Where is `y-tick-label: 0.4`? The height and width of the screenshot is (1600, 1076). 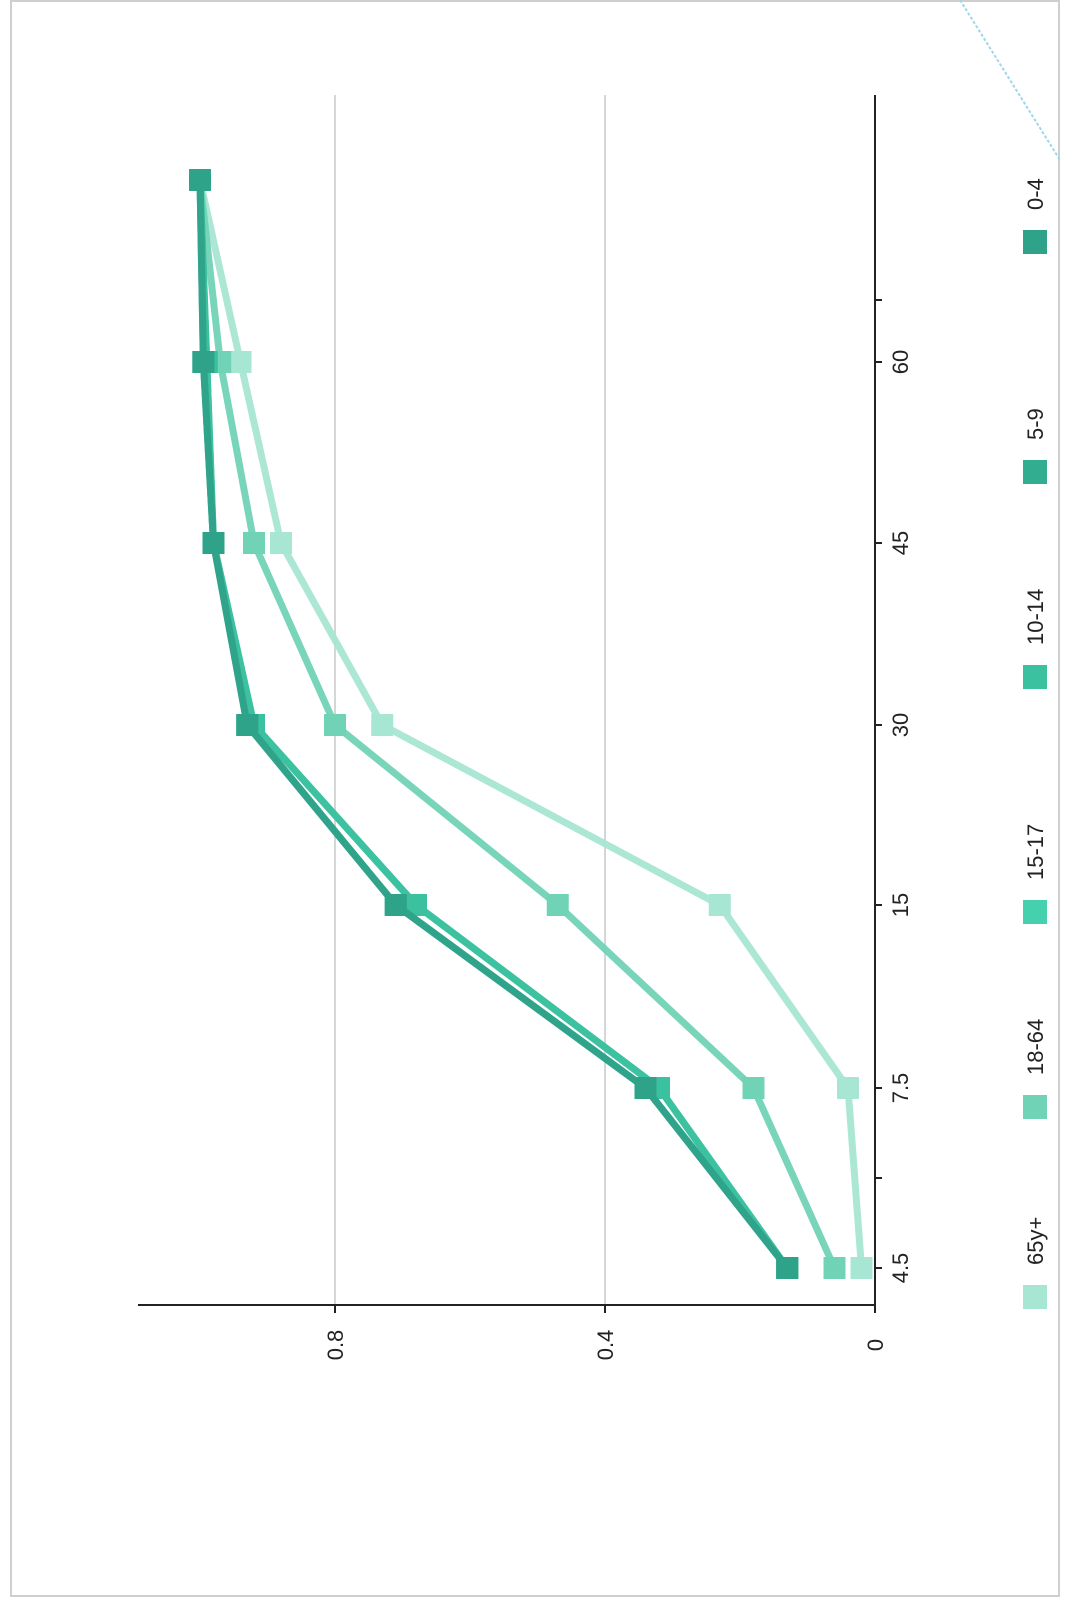
y-tick-label: 0.4 is located at coordinates (605, 1345).